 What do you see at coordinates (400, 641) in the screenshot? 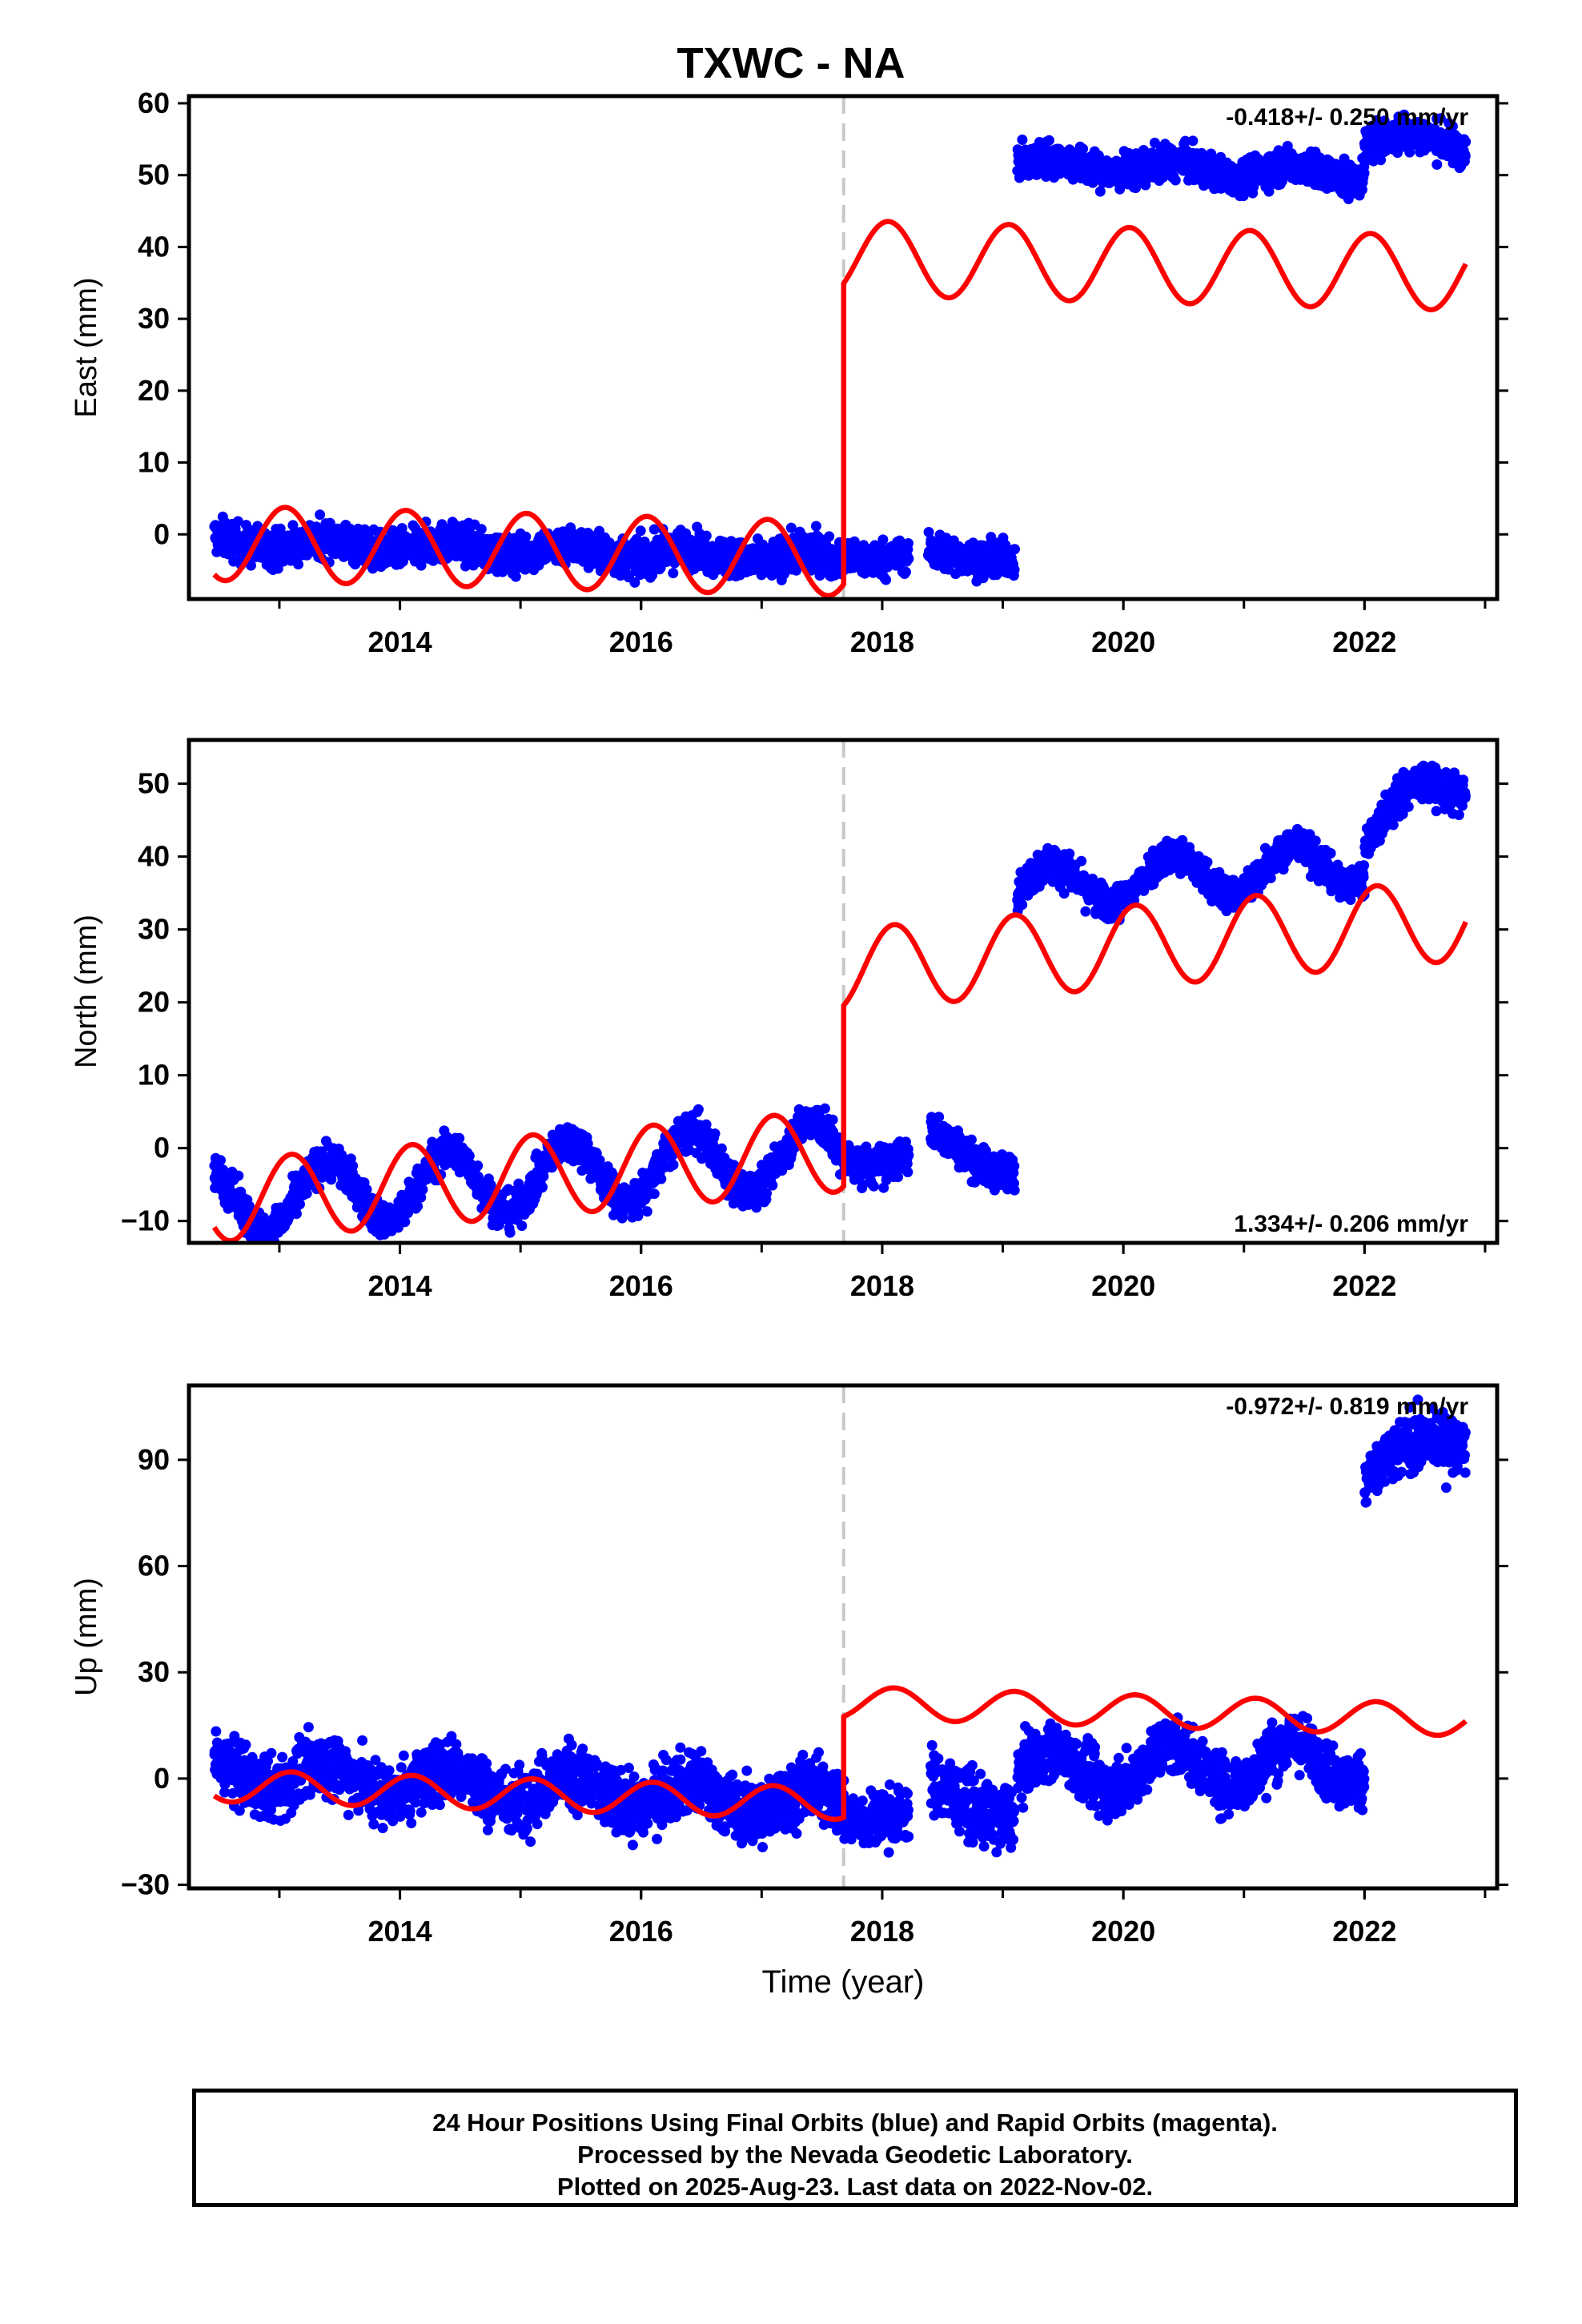
I see `x-tick-label: 2014` at bounding box center [400, 641].